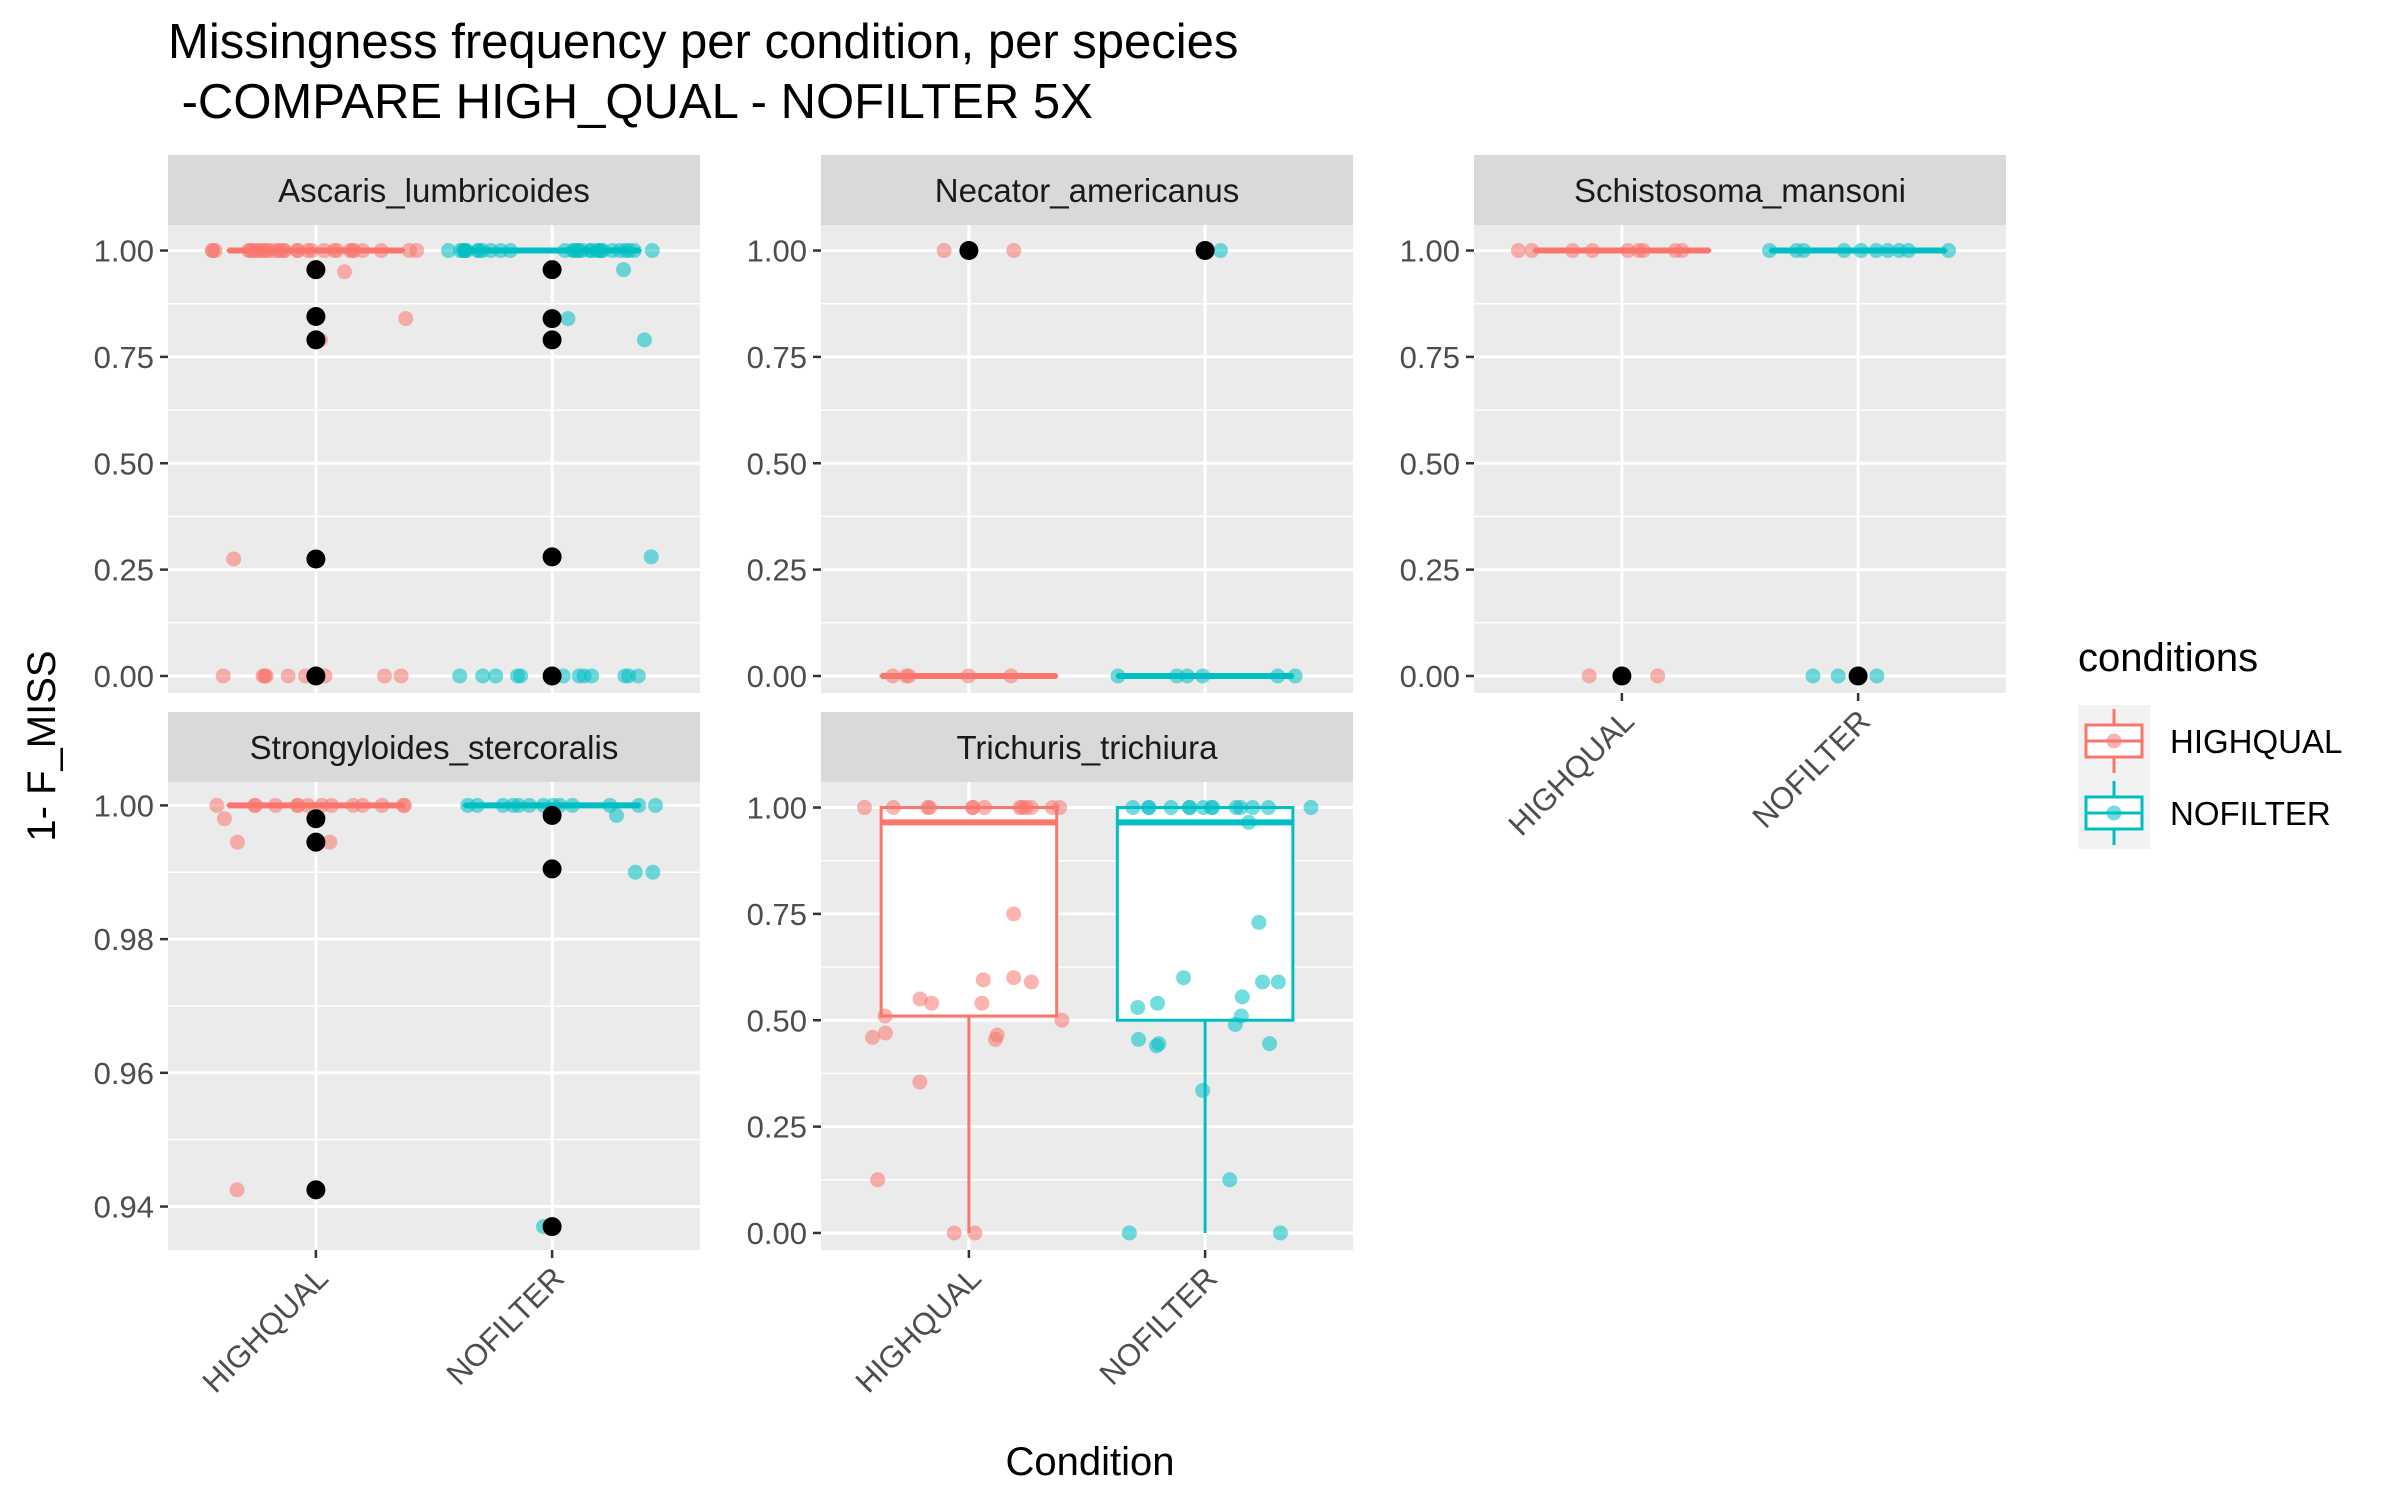 Image resolution: width=2400 pixels, height=1500 pixels. What do you see at coordinates (265, 1329) in the screenshot?
I see `x-tick-label: HIGHQUAL` at bounding box center [265, 1329].